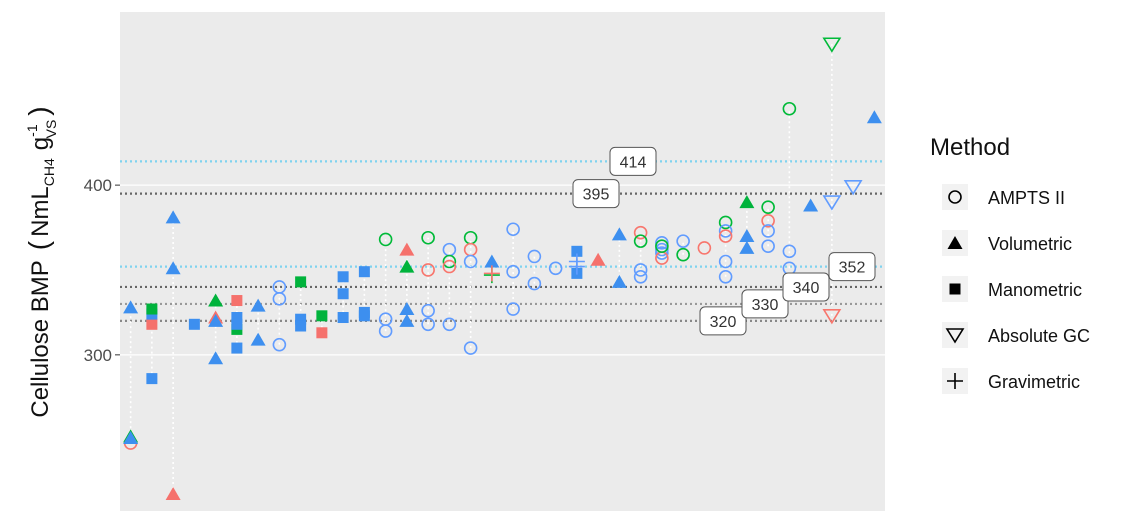 This screenshot has width=1121, height=516. I want to click on reference-label: 352, so click(852, 268).